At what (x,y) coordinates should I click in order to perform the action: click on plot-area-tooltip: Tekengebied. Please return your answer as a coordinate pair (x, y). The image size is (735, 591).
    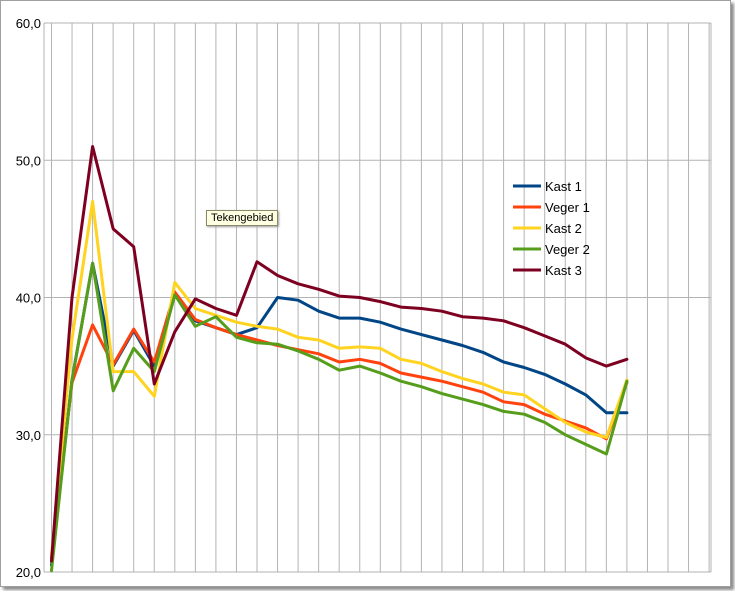
    Looking at the image, I should click on (242, 218).